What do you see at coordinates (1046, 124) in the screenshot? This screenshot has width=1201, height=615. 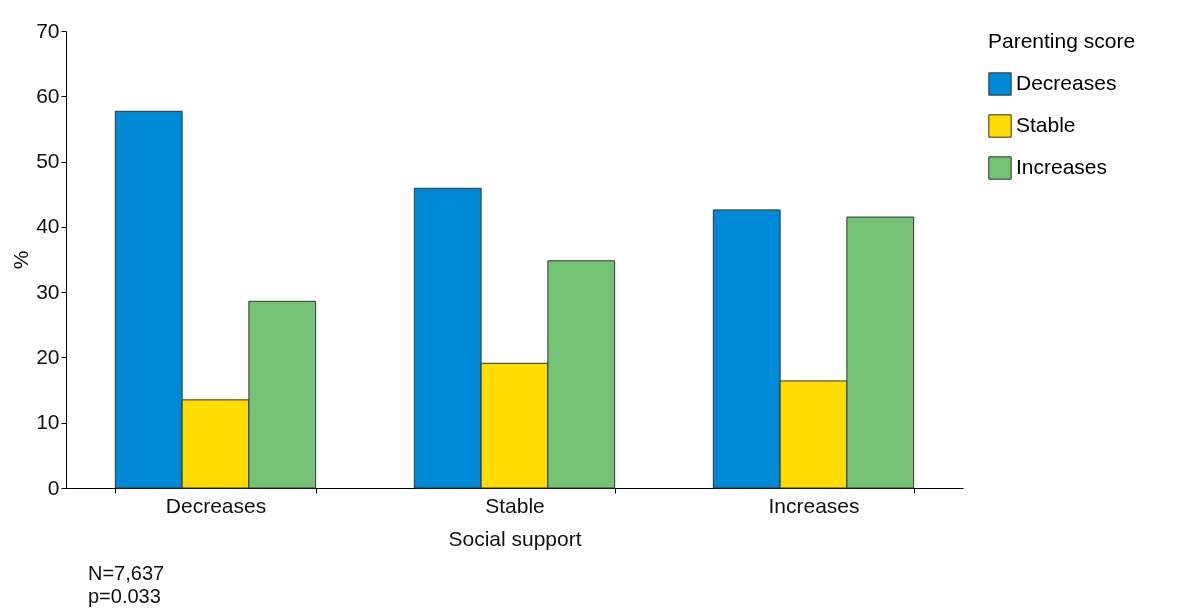 I see `legend-label: Stable` at bounding box center [1046, 124].